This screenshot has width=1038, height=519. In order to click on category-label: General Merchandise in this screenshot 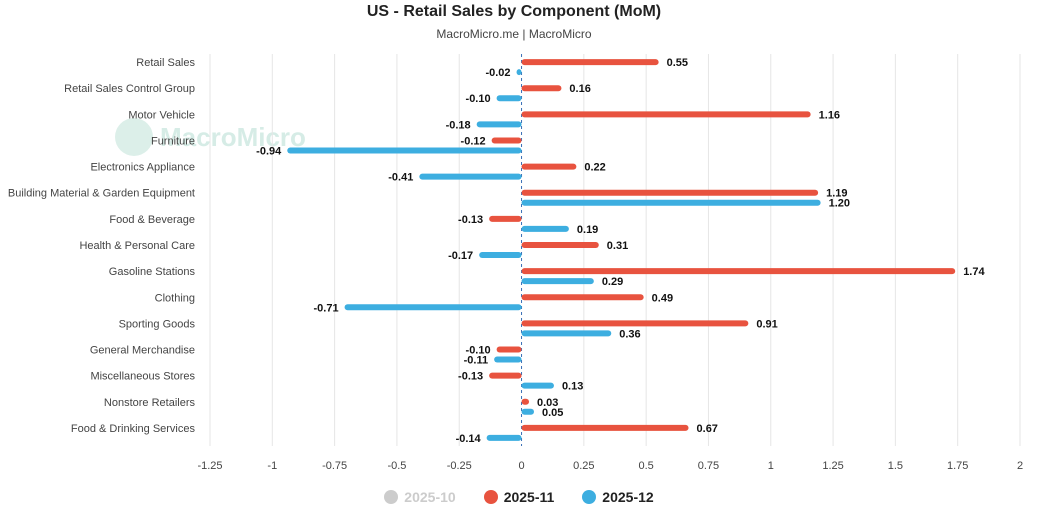, I will do `click(142, 351)`.